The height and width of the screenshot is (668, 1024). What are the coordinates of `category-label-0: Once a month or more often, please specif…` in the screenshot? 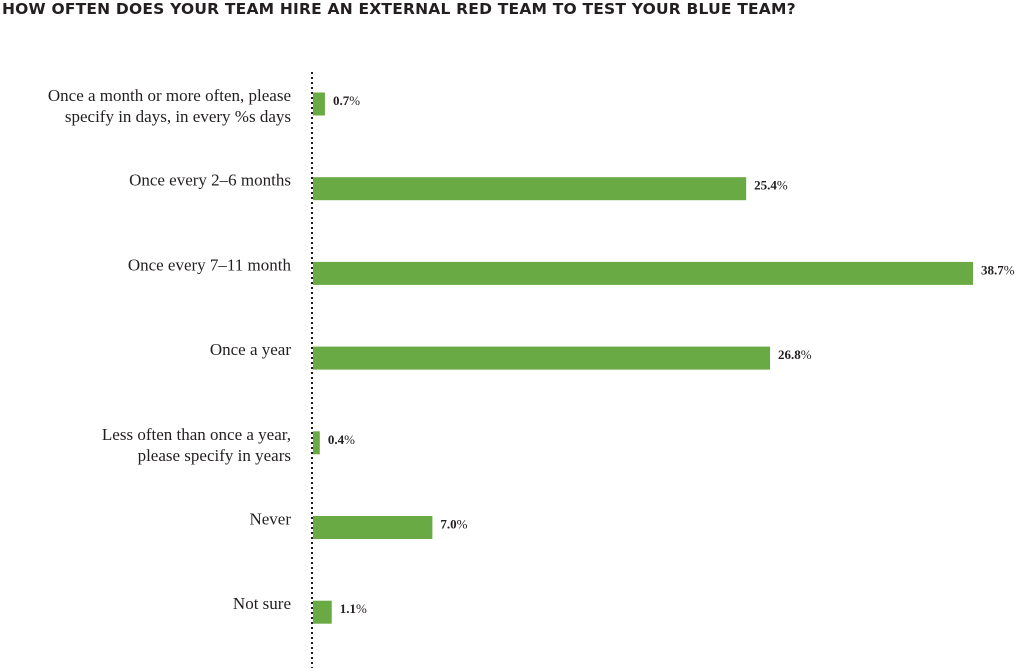 It's located at (169, 106).